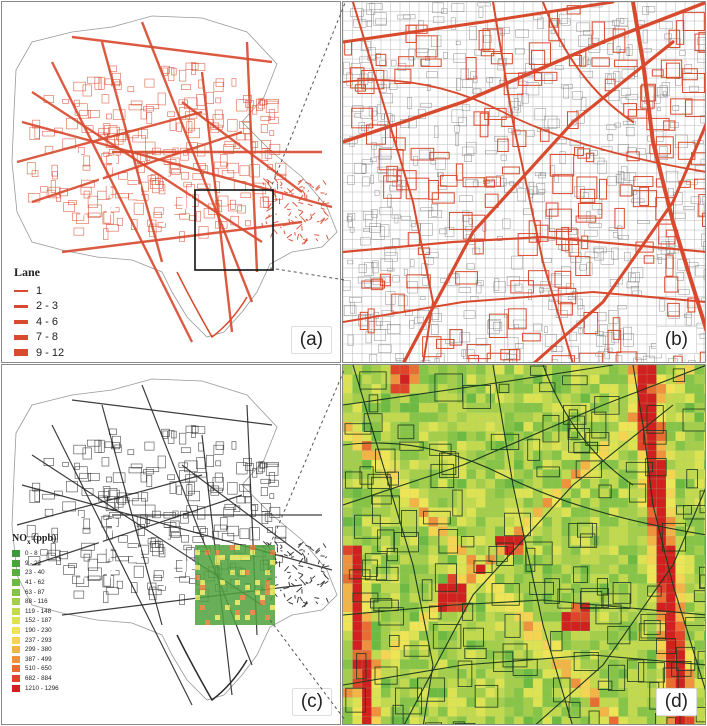 This screenshot has height=726, width=707. I want to click on nox-legend-item: 23 - 40, so click(35, 573).